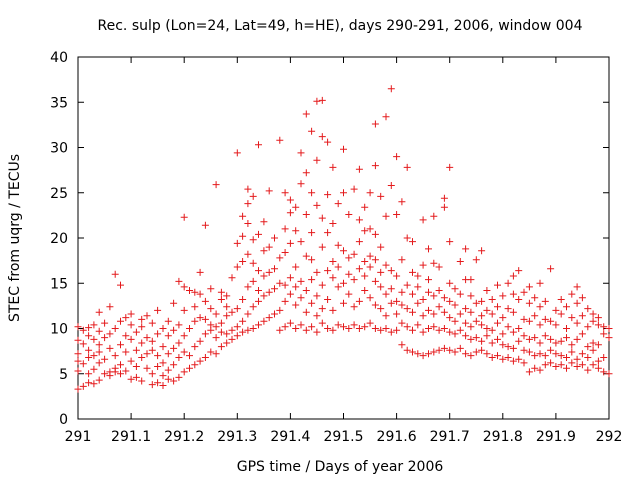  What do you see at coordinates (450, 437) in the screenshot?
I see `x-tick-label: 291.7` at bounding box center [450, 437].